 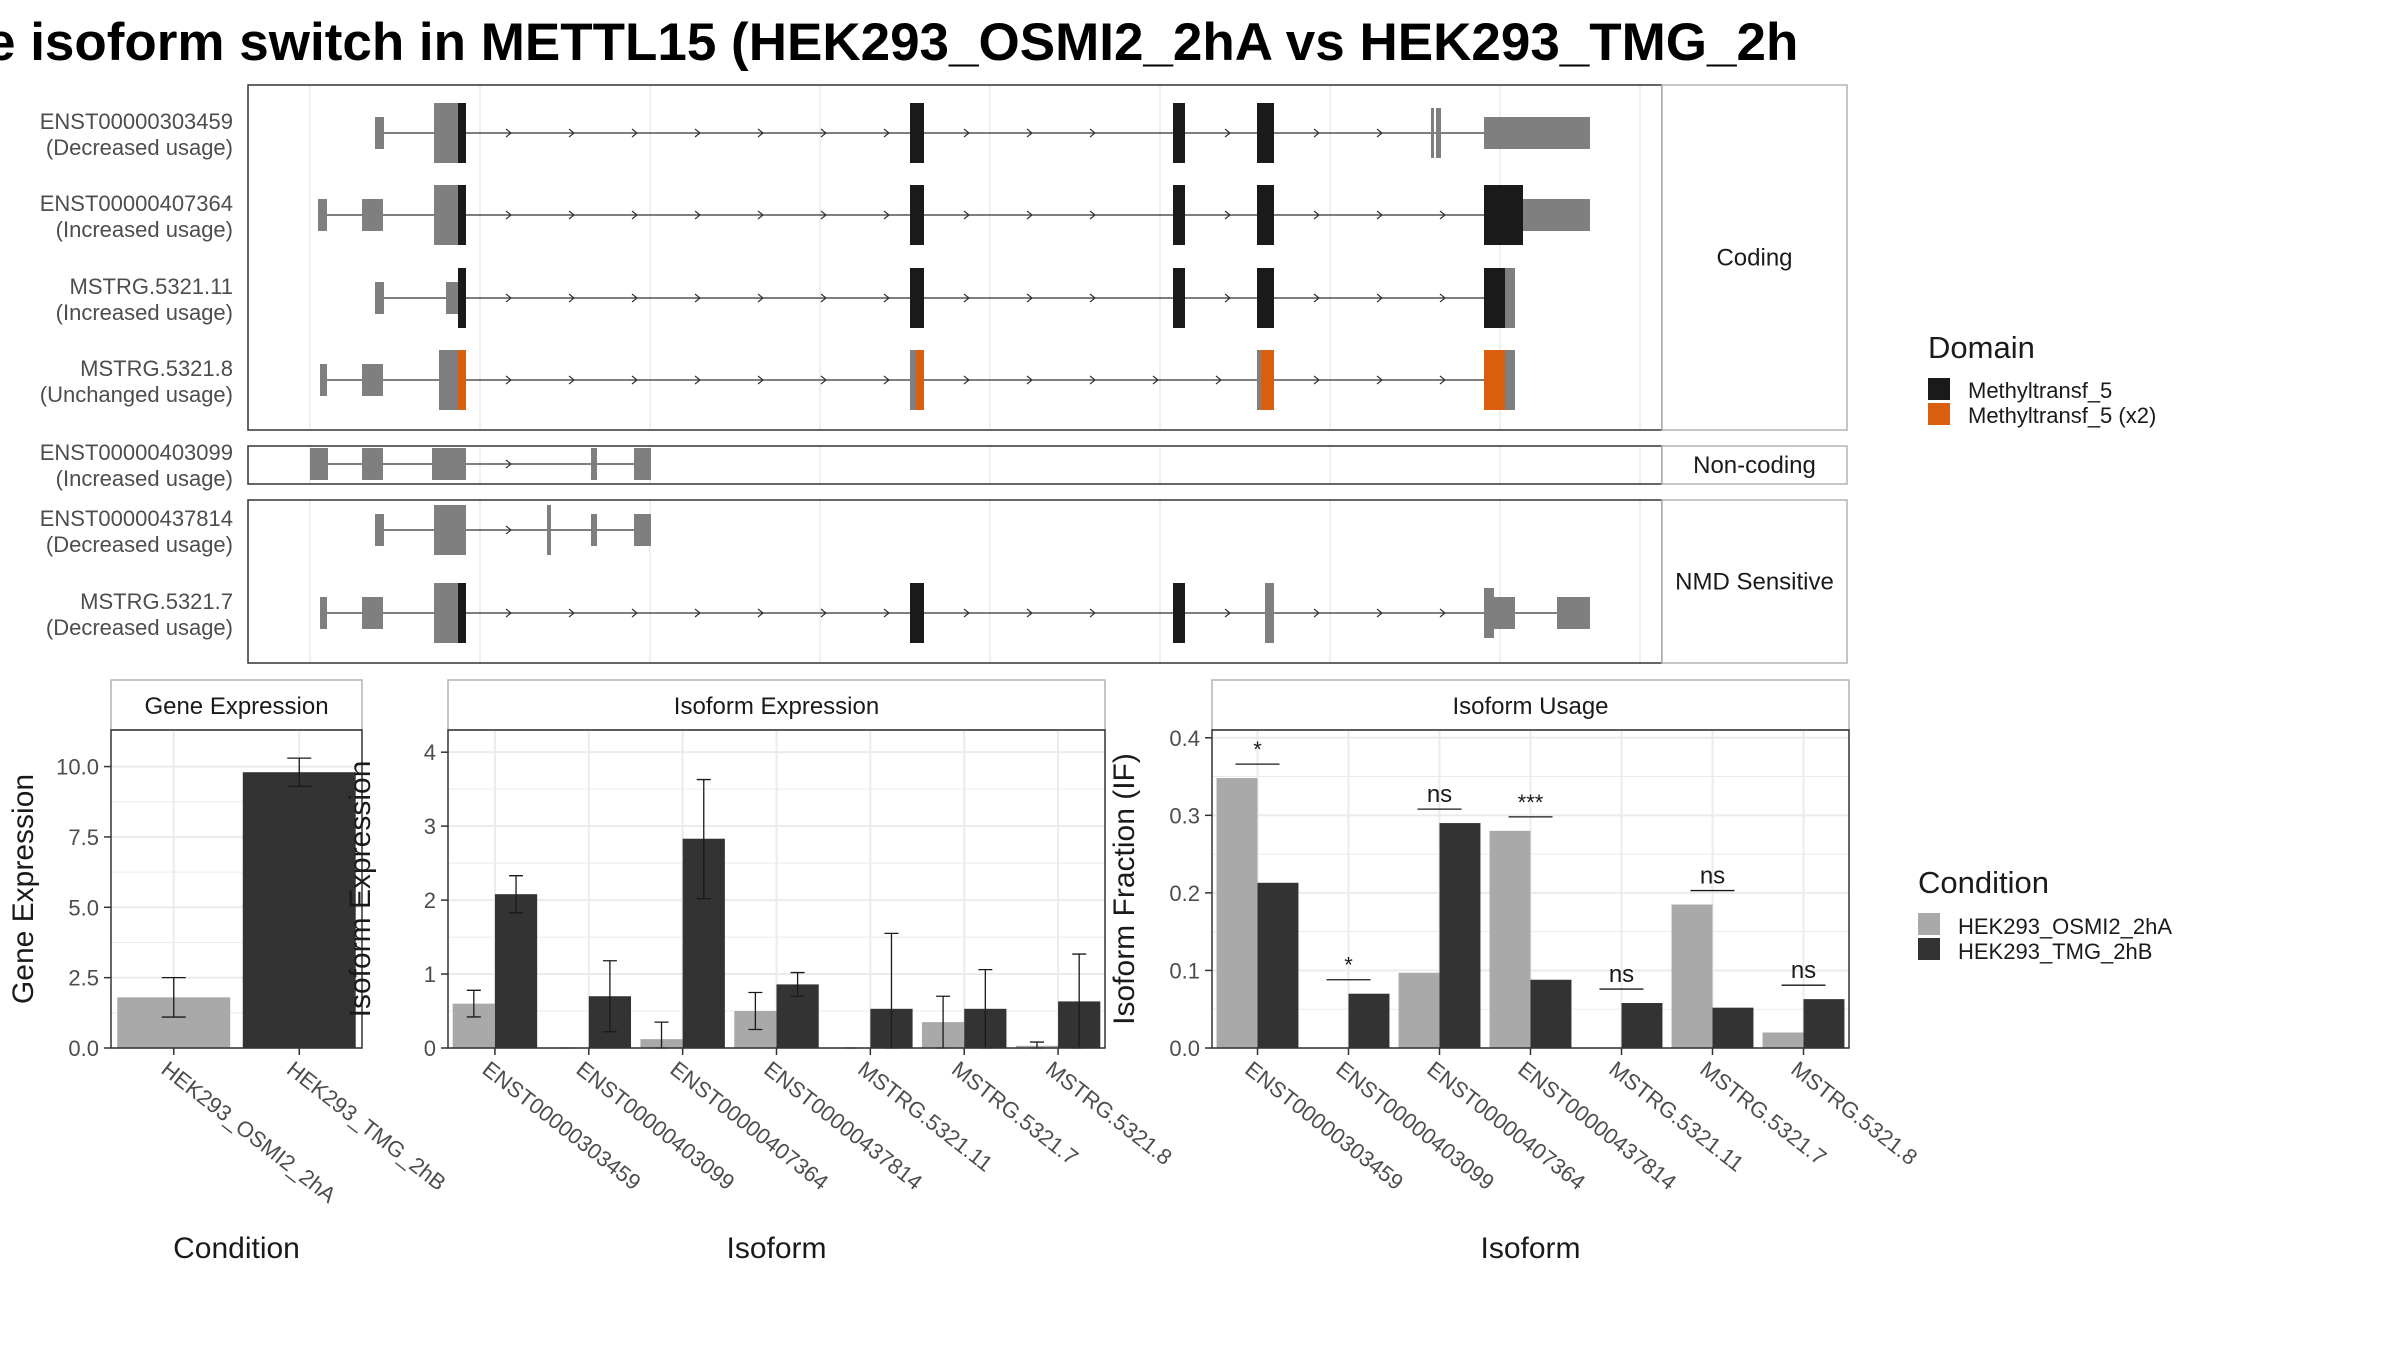 I want to click on transcript-usage-label: (Increased usage), so click(x=144, y=478).